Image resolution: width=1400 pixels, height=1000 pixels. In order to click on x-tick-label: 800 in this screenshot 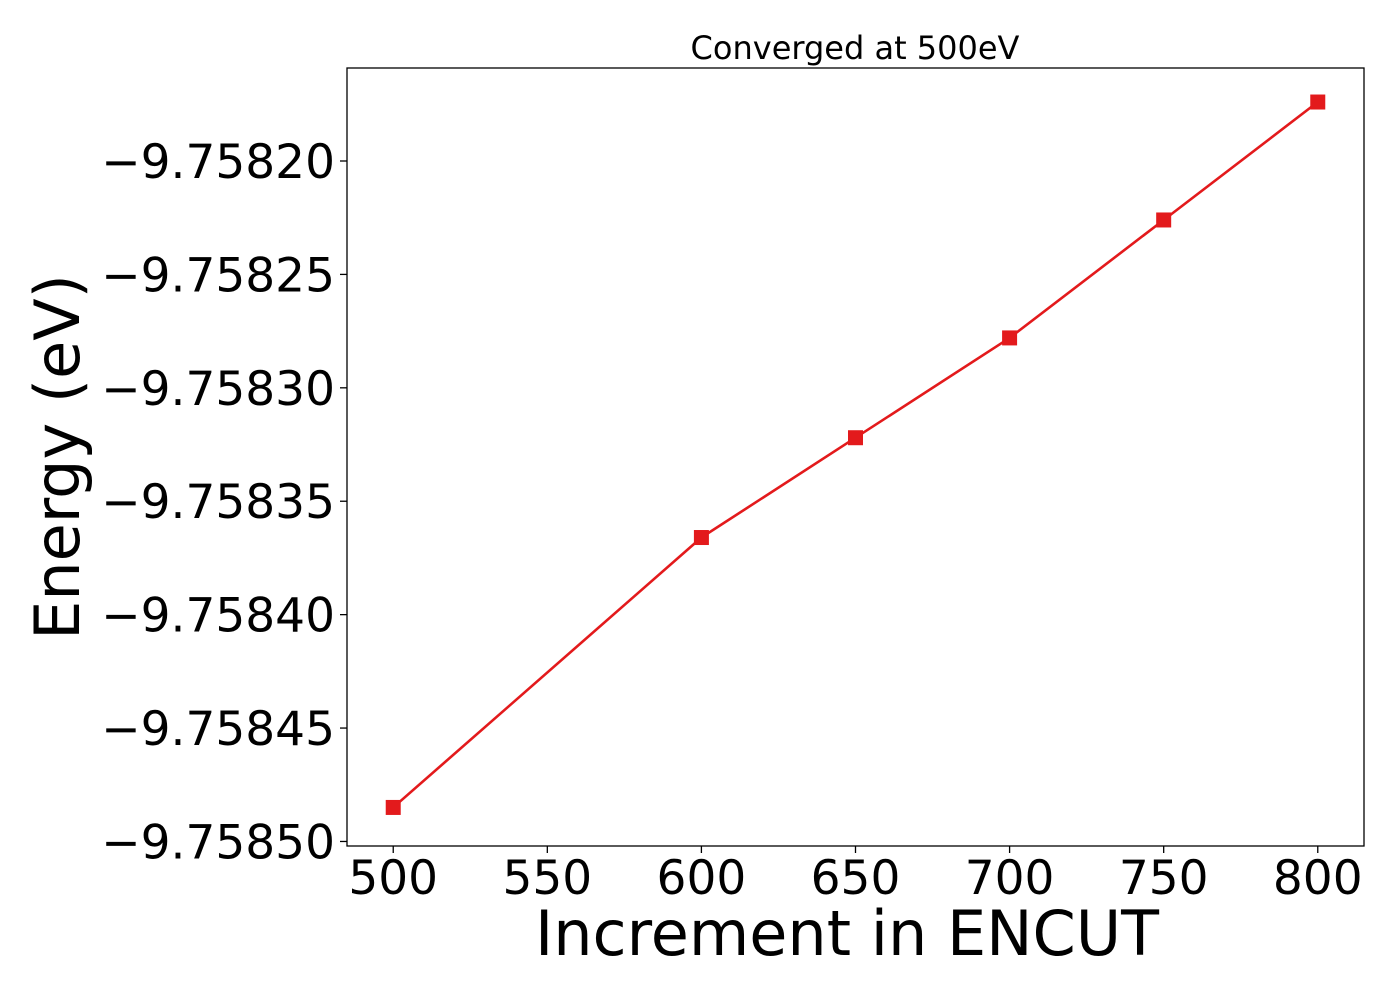, I will do `click(1318, 878)`.